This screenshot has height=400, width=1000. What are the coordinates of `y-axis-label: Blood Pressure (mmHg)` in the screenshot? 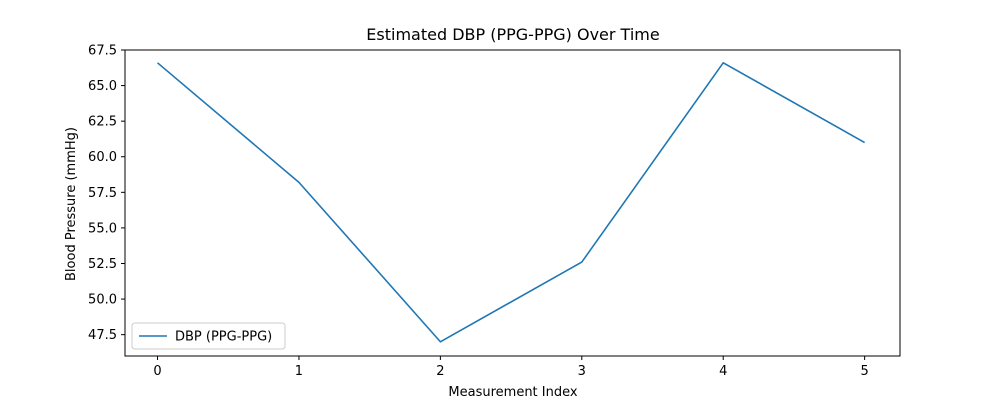 It's located at (71, 204).